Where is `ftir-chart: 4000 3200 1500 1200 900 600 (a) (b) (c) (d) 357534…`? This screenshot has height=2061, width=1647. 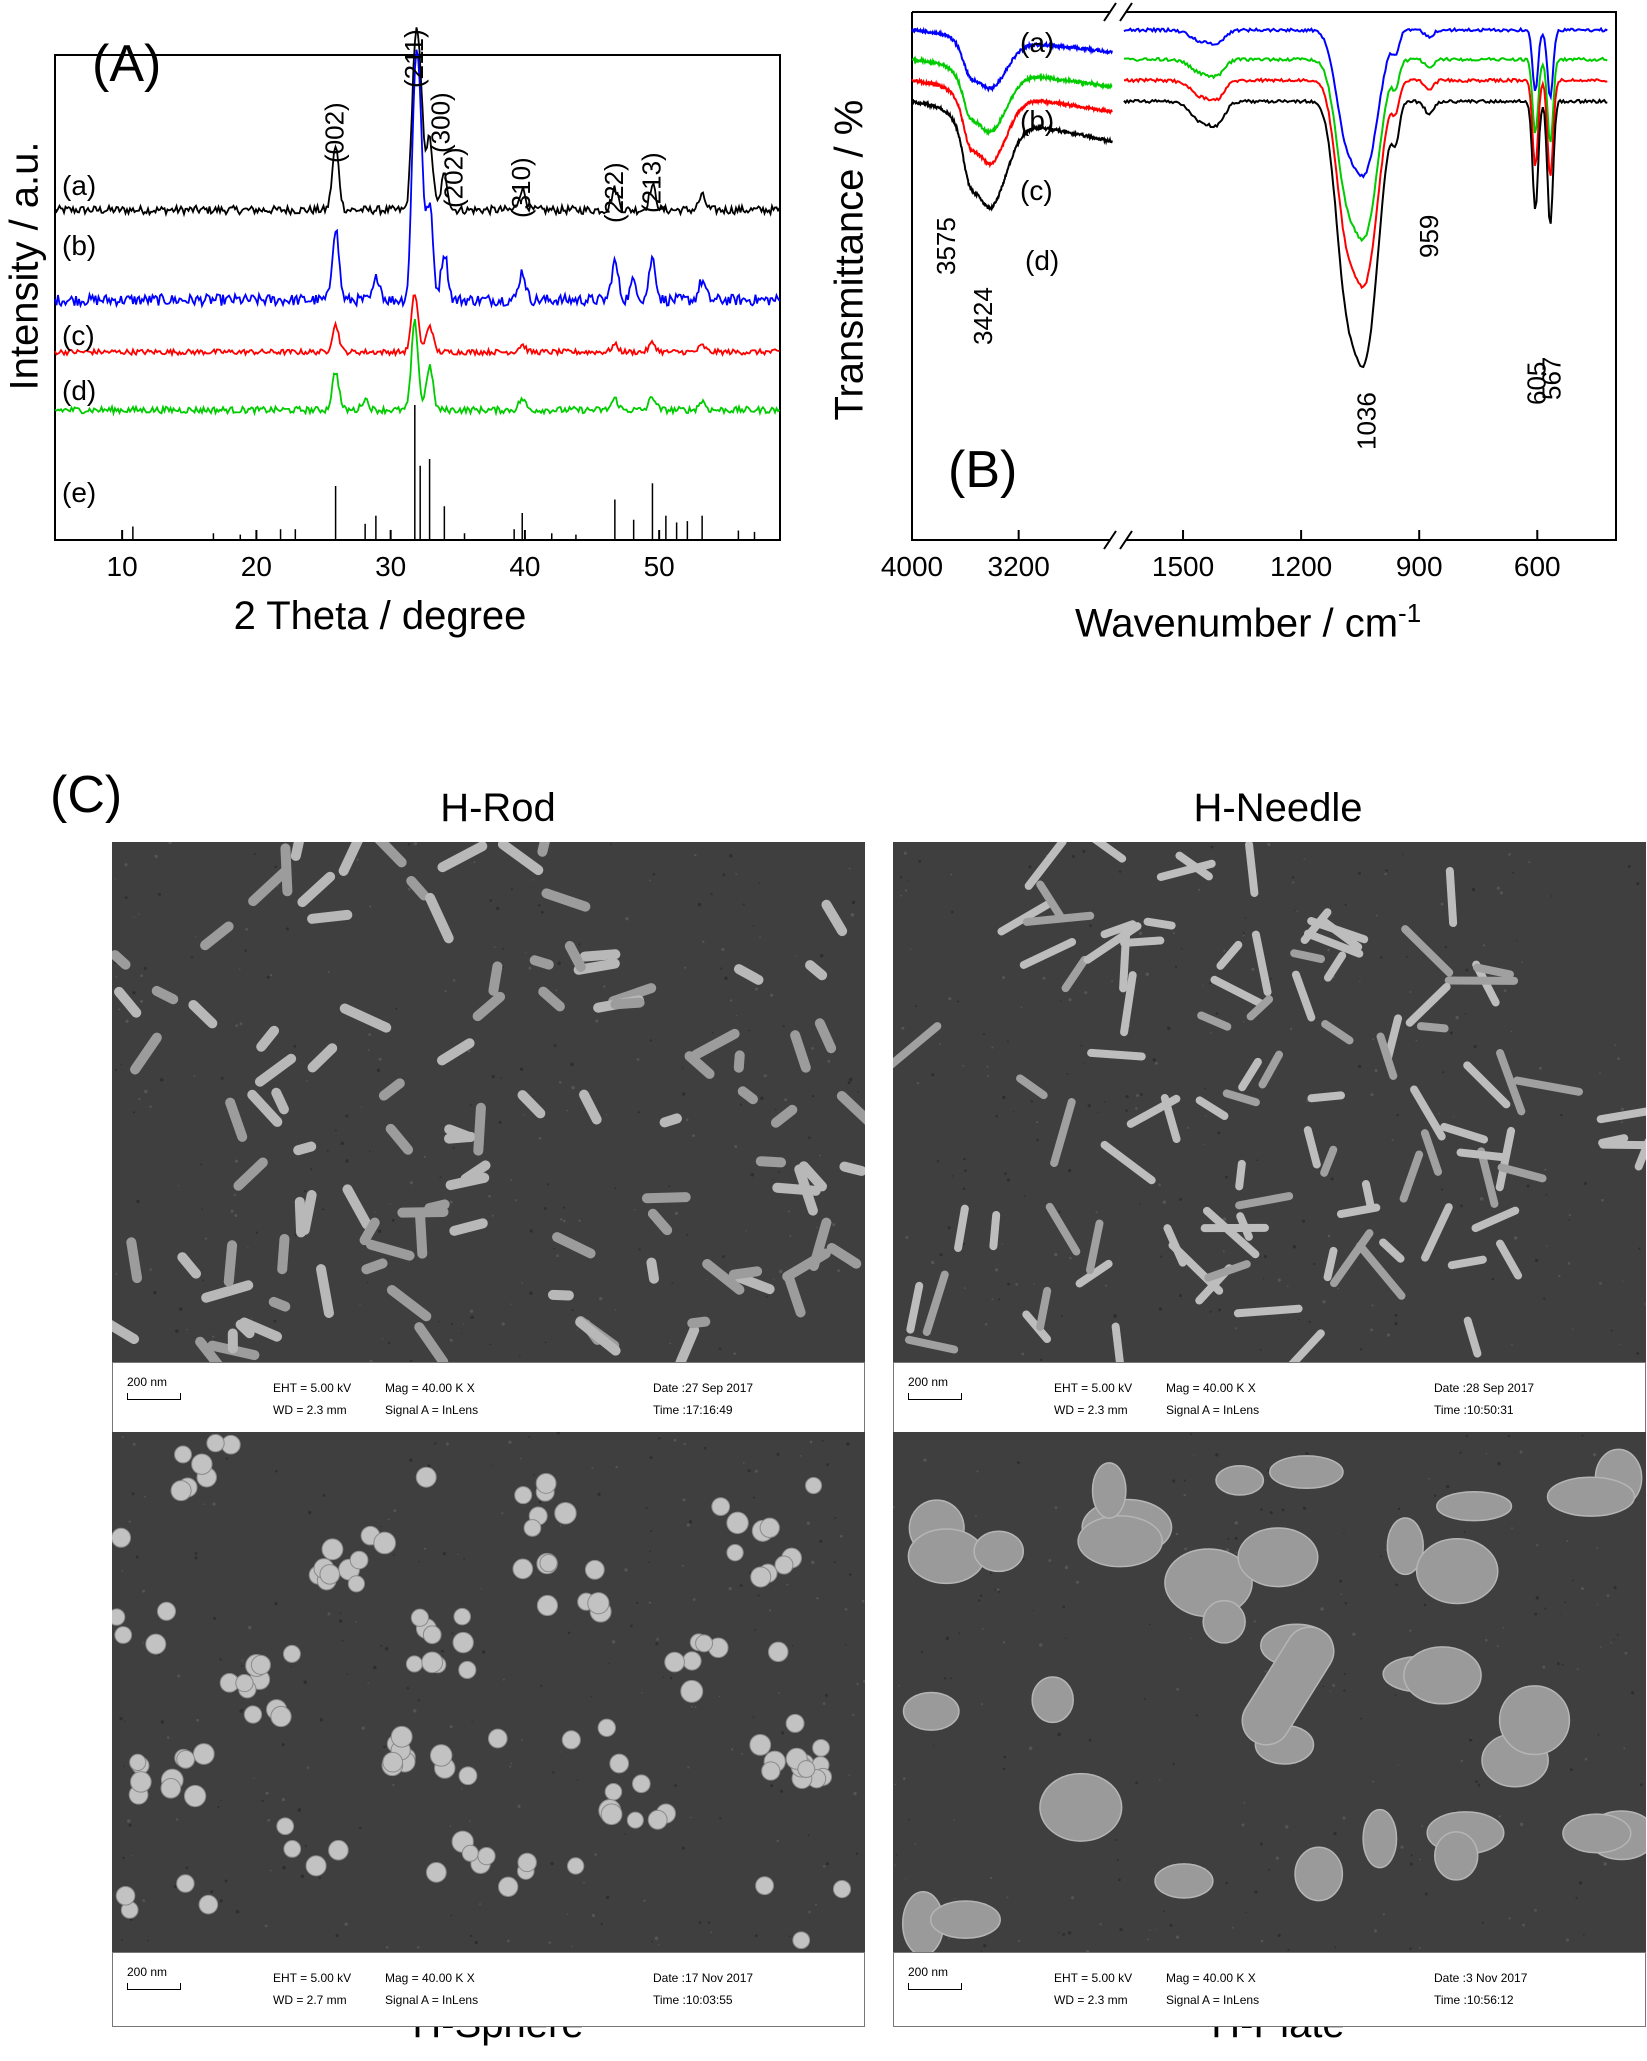 ftir-chart: 4000 3200 1500 1200 900 600 (a) (b) (c) (d) 357534… is located at coordinates (1249, 292).